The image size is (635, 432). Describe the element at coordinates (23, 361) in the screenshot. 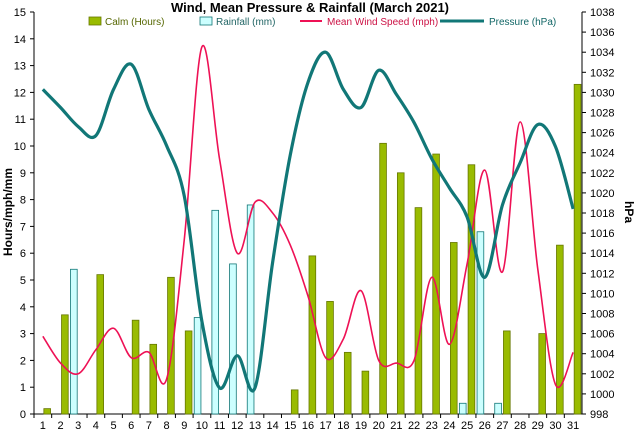

I see `y-tick-label-left: 2` at that location.